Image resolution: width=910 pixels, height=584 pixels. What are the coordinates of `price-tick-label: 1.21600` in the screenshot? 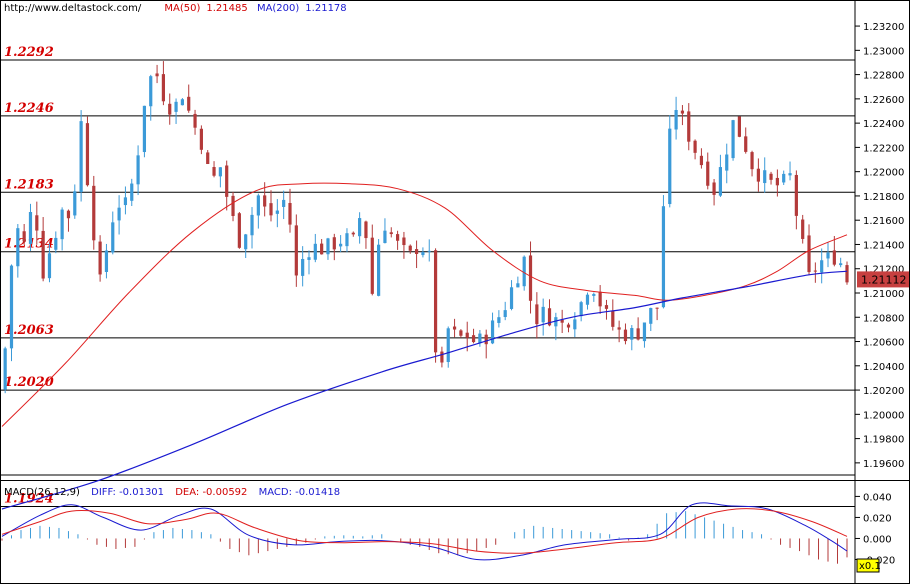 It's located at (883, 221).